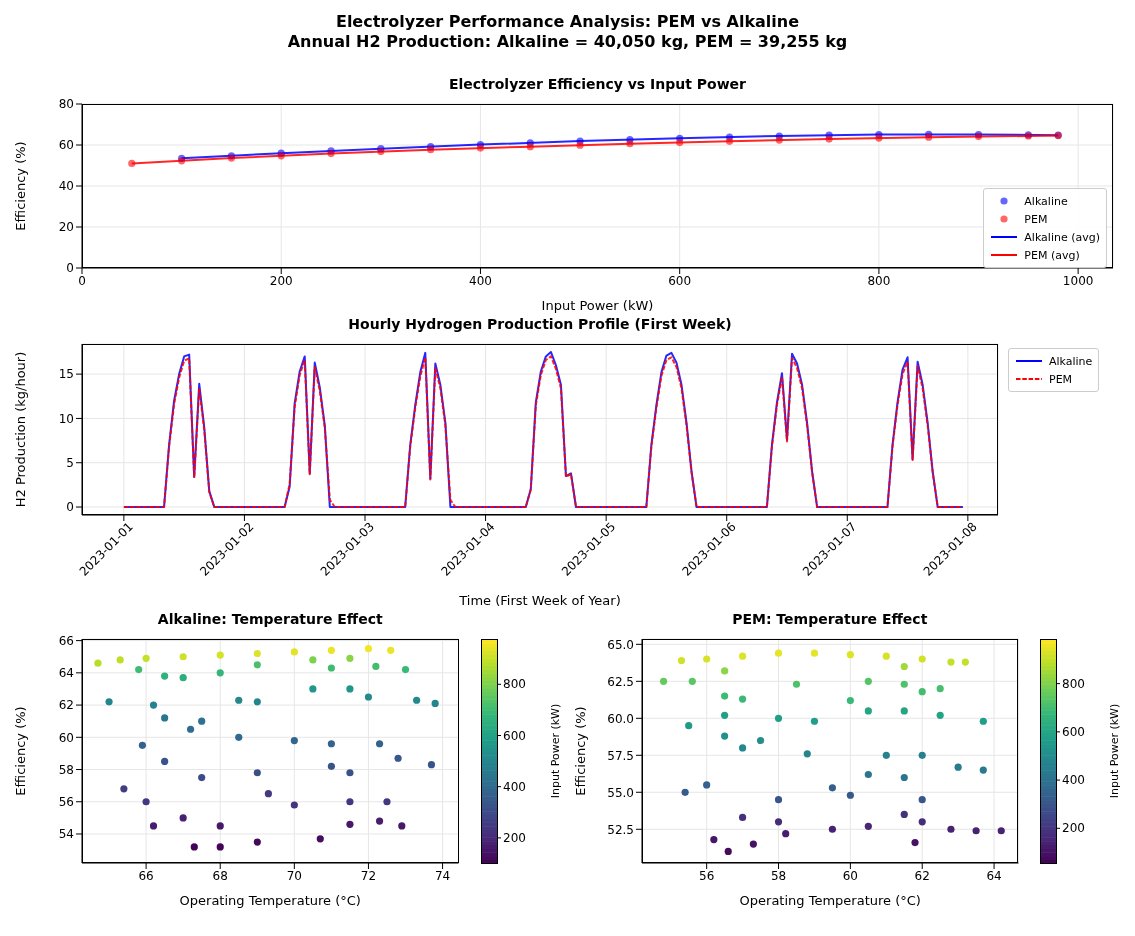  Describe the element at coordinates (1114, 751) in the screenshot. I see `color-bar-title: Input Power (kW)` at that location.